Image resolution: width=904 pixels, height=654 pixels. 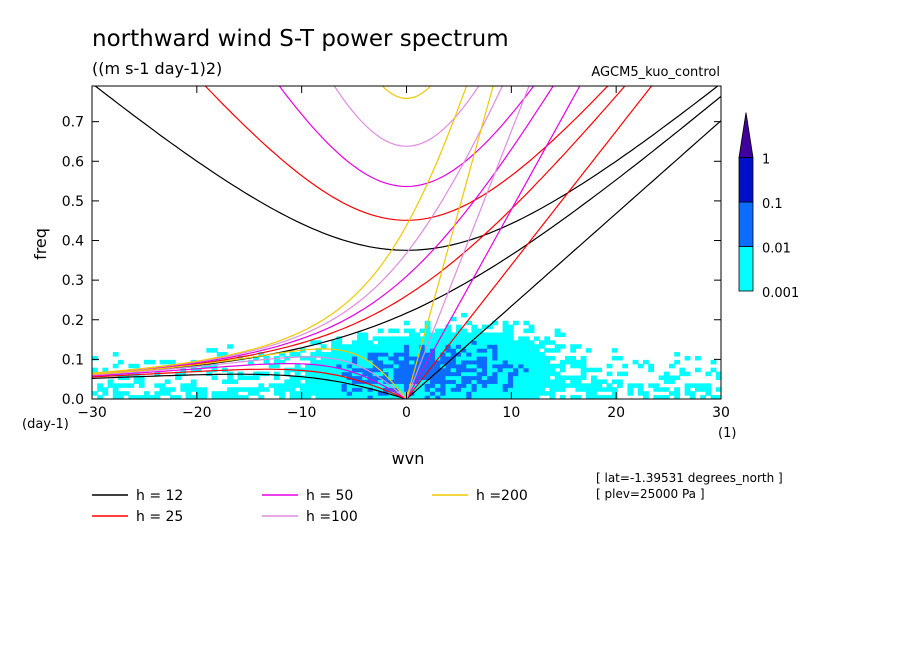 I want to click on dispersion-curve-h50-rossby, so click(x=249, y=381).